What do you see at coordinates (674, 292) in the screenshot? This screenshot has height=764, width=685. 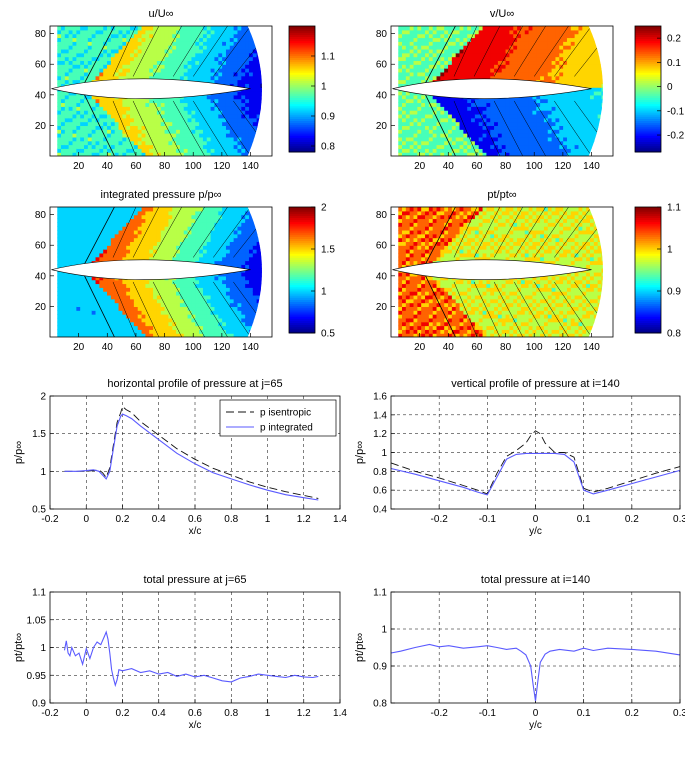 I see `colorbar-tick-label: 0.9` at bounding box center [674, 292].